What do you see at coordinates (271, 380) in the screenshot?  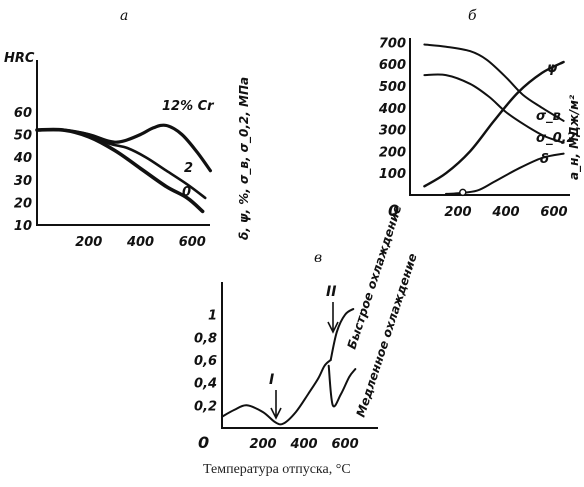 I see `chart-c-marker-I: I` at bounding box center [271, 380].